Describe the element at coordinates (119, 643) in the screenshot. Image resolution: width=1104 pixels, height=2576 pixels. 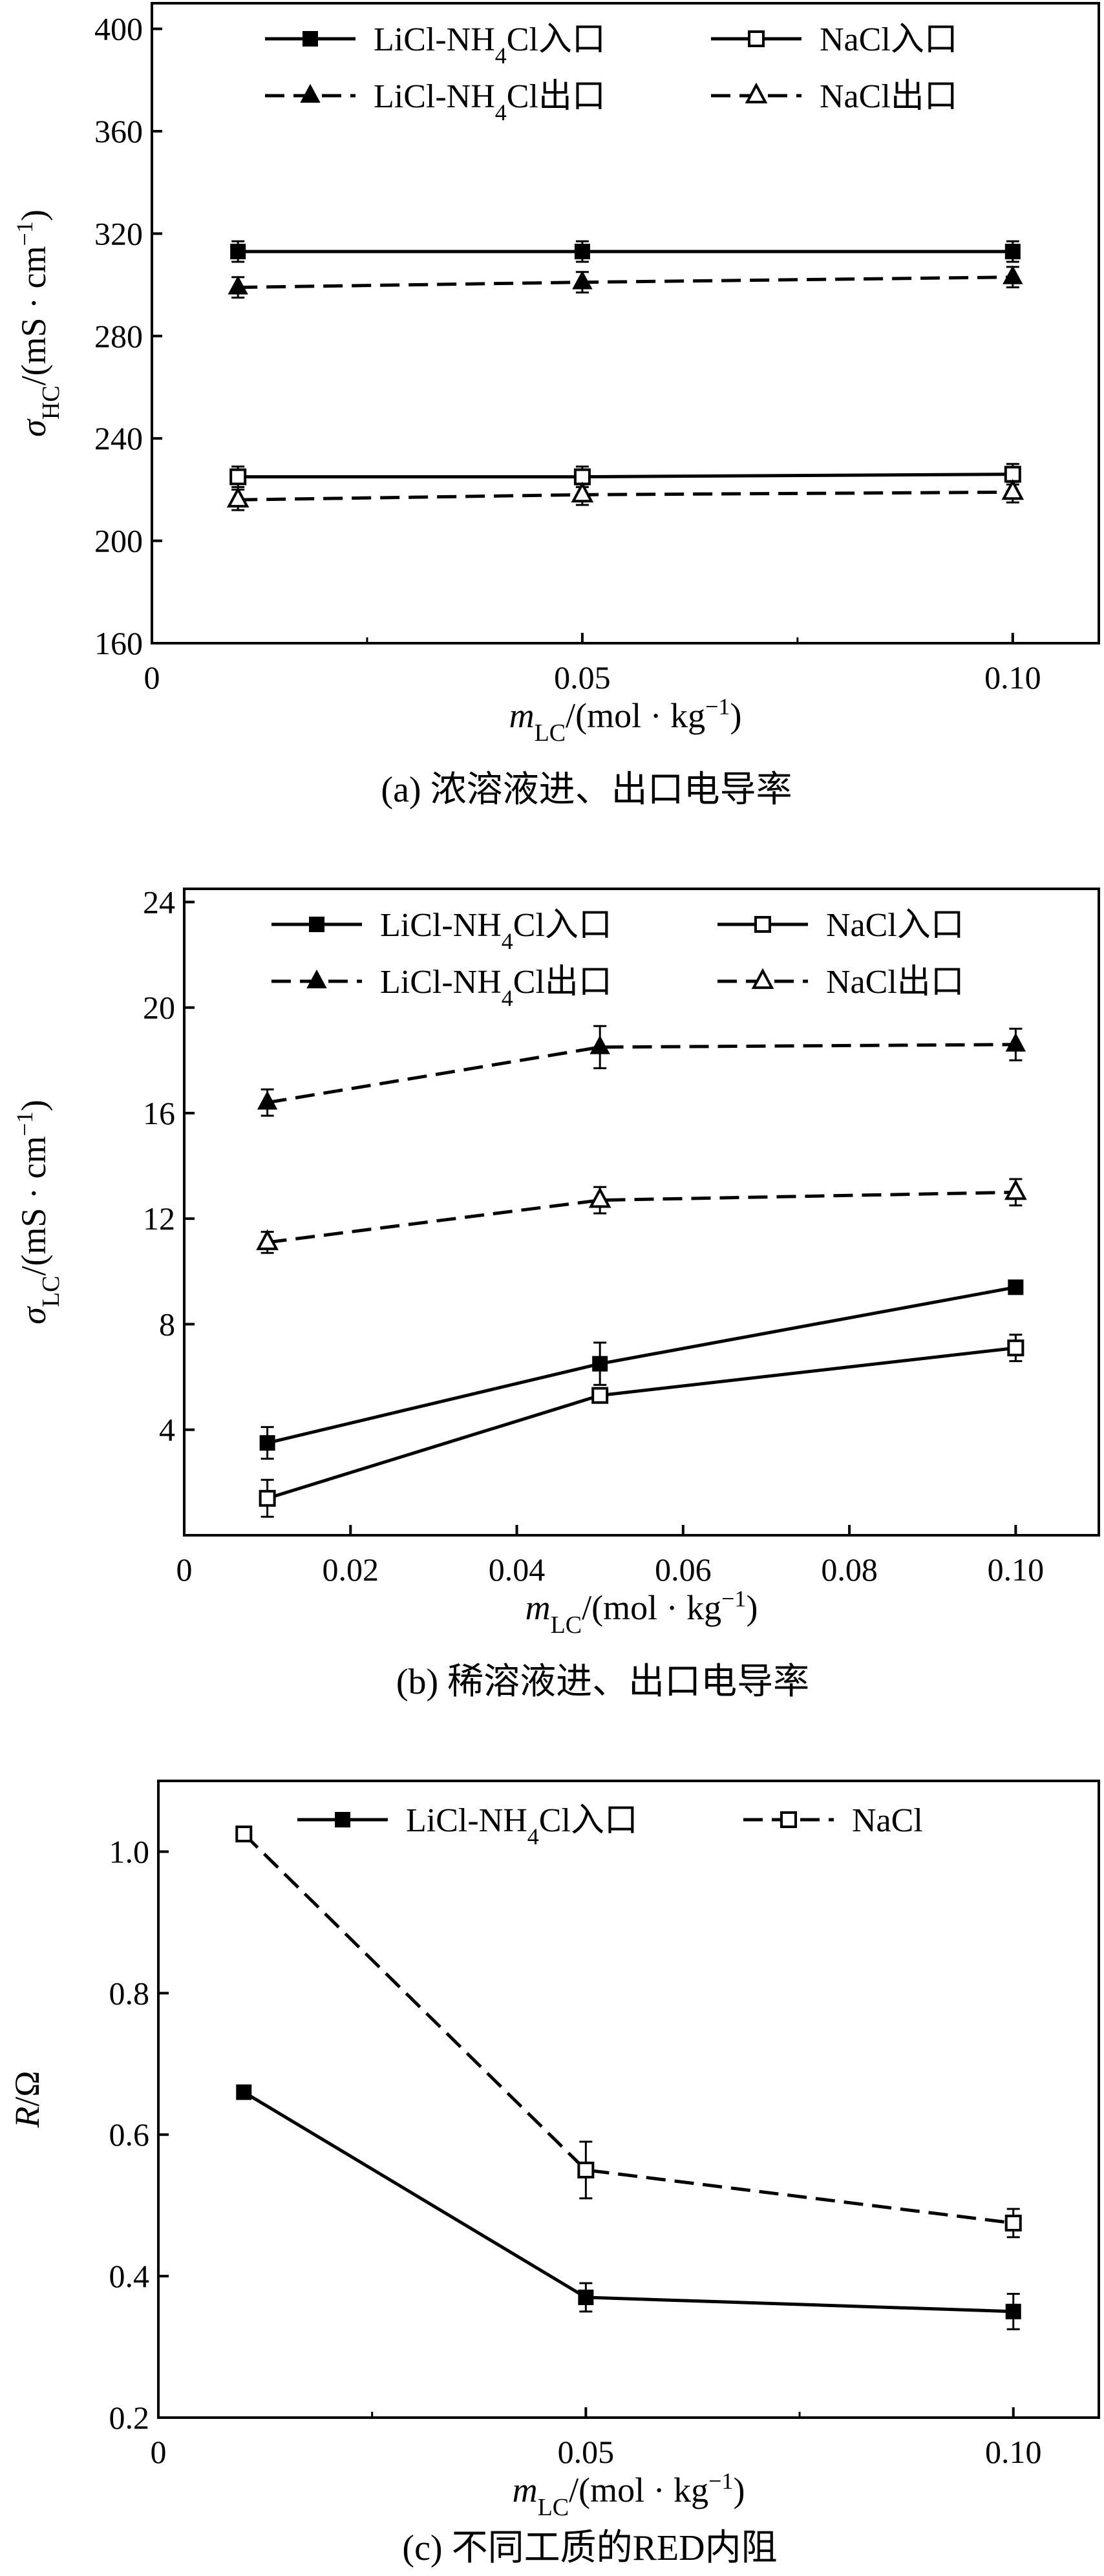
I see `y-tick-label: 160` at that location.